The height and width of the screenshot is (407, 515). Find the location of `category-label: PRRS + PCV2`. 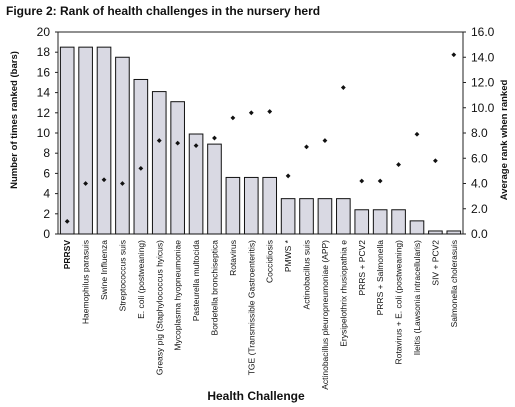

category-label: PRRS + PCV2 is located at coordinates (362, 268).